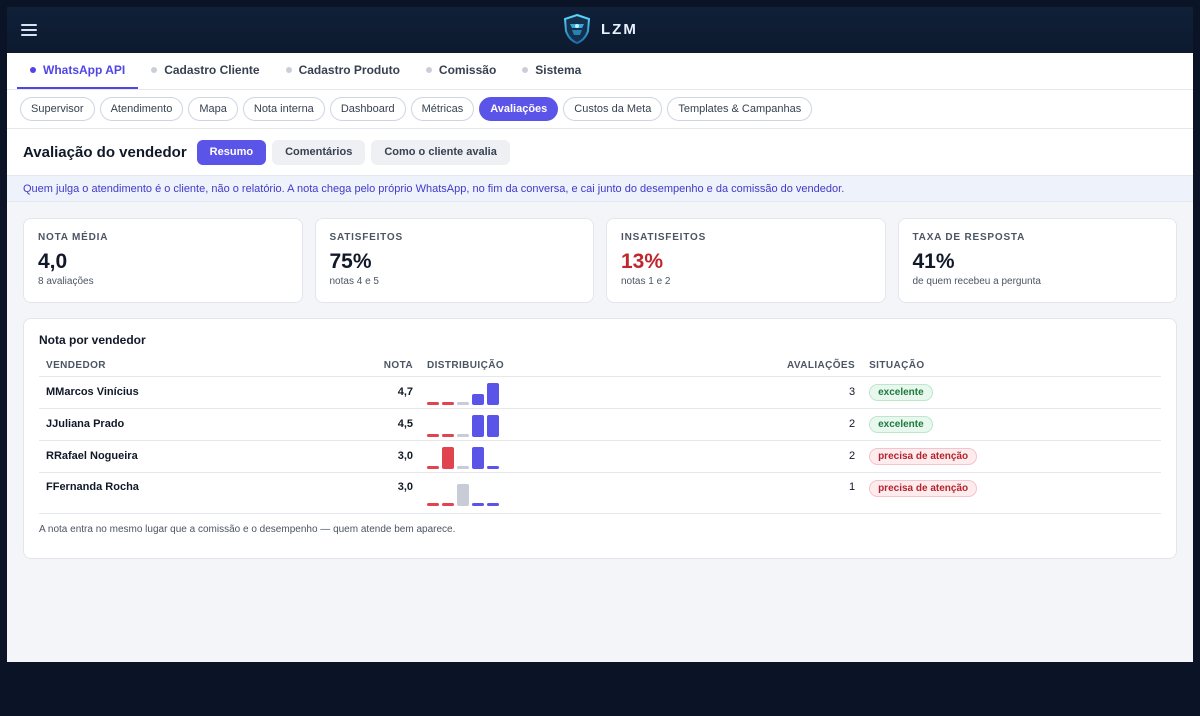 Image resolution: width=1200 pixels, height=716 pixels. What do you see at coordinates (163, 260) in the screenshot?
I see `kpi-card-nota-media: NOTA MÉDIA 4,0 8 avaliações` at bounding box center [163, 260].